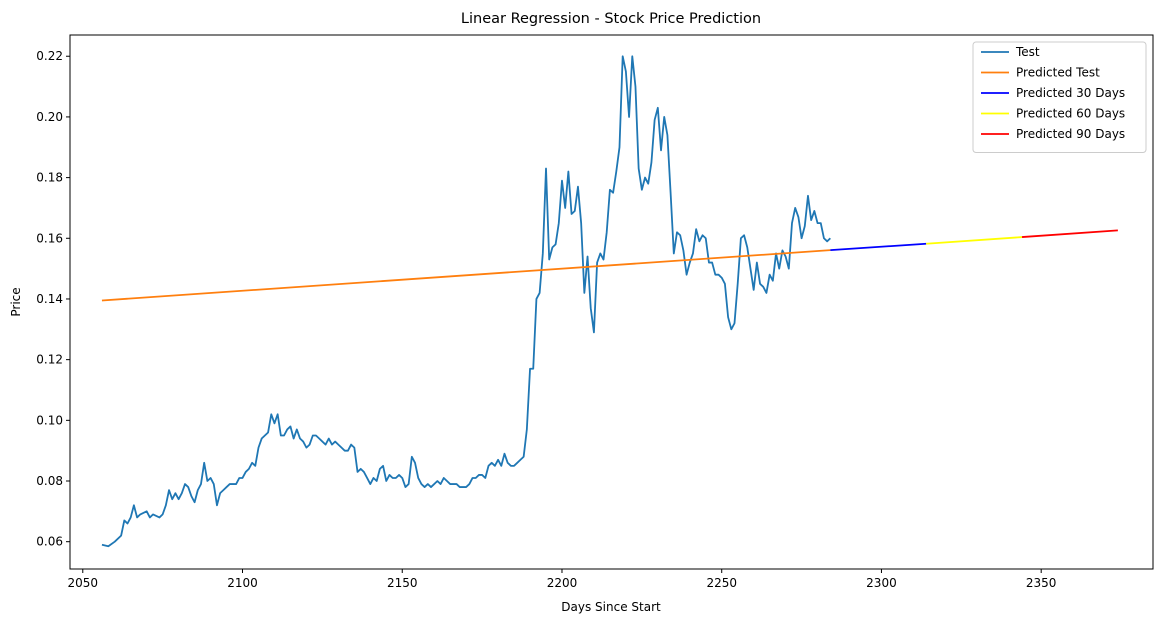 This screenshot has width=1165, height=624. What do you see at coordinates (881, 583) in the screenshot?
I see `x-tick-label: 2300` at bounding box center [881, 583].